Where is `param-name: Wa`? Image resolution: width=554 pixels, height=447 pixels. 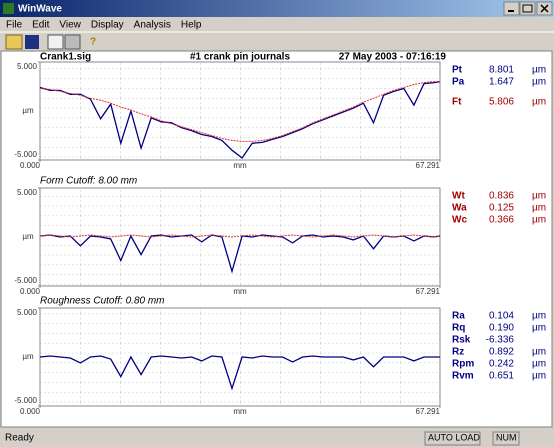 param-name: Wa is located at coordinates (459, 208).